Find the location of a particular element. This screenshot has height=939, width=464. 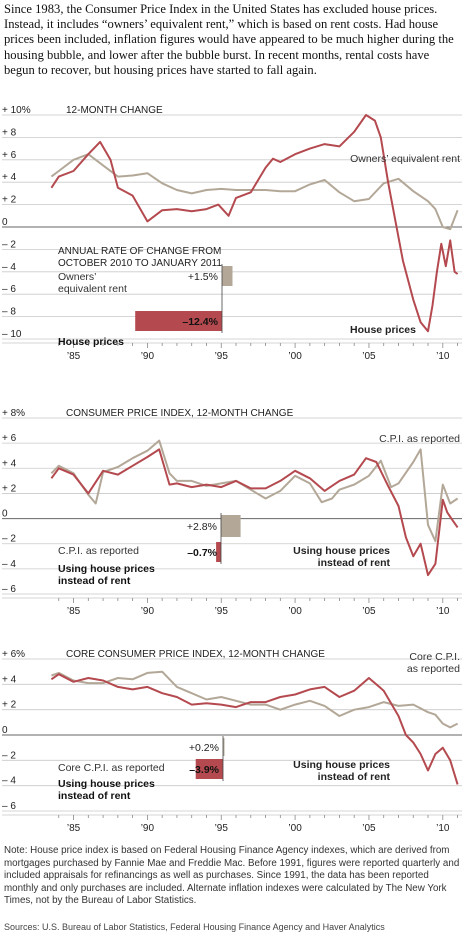

inset-value-label: –3.9% is located at coordinates (204, 770).